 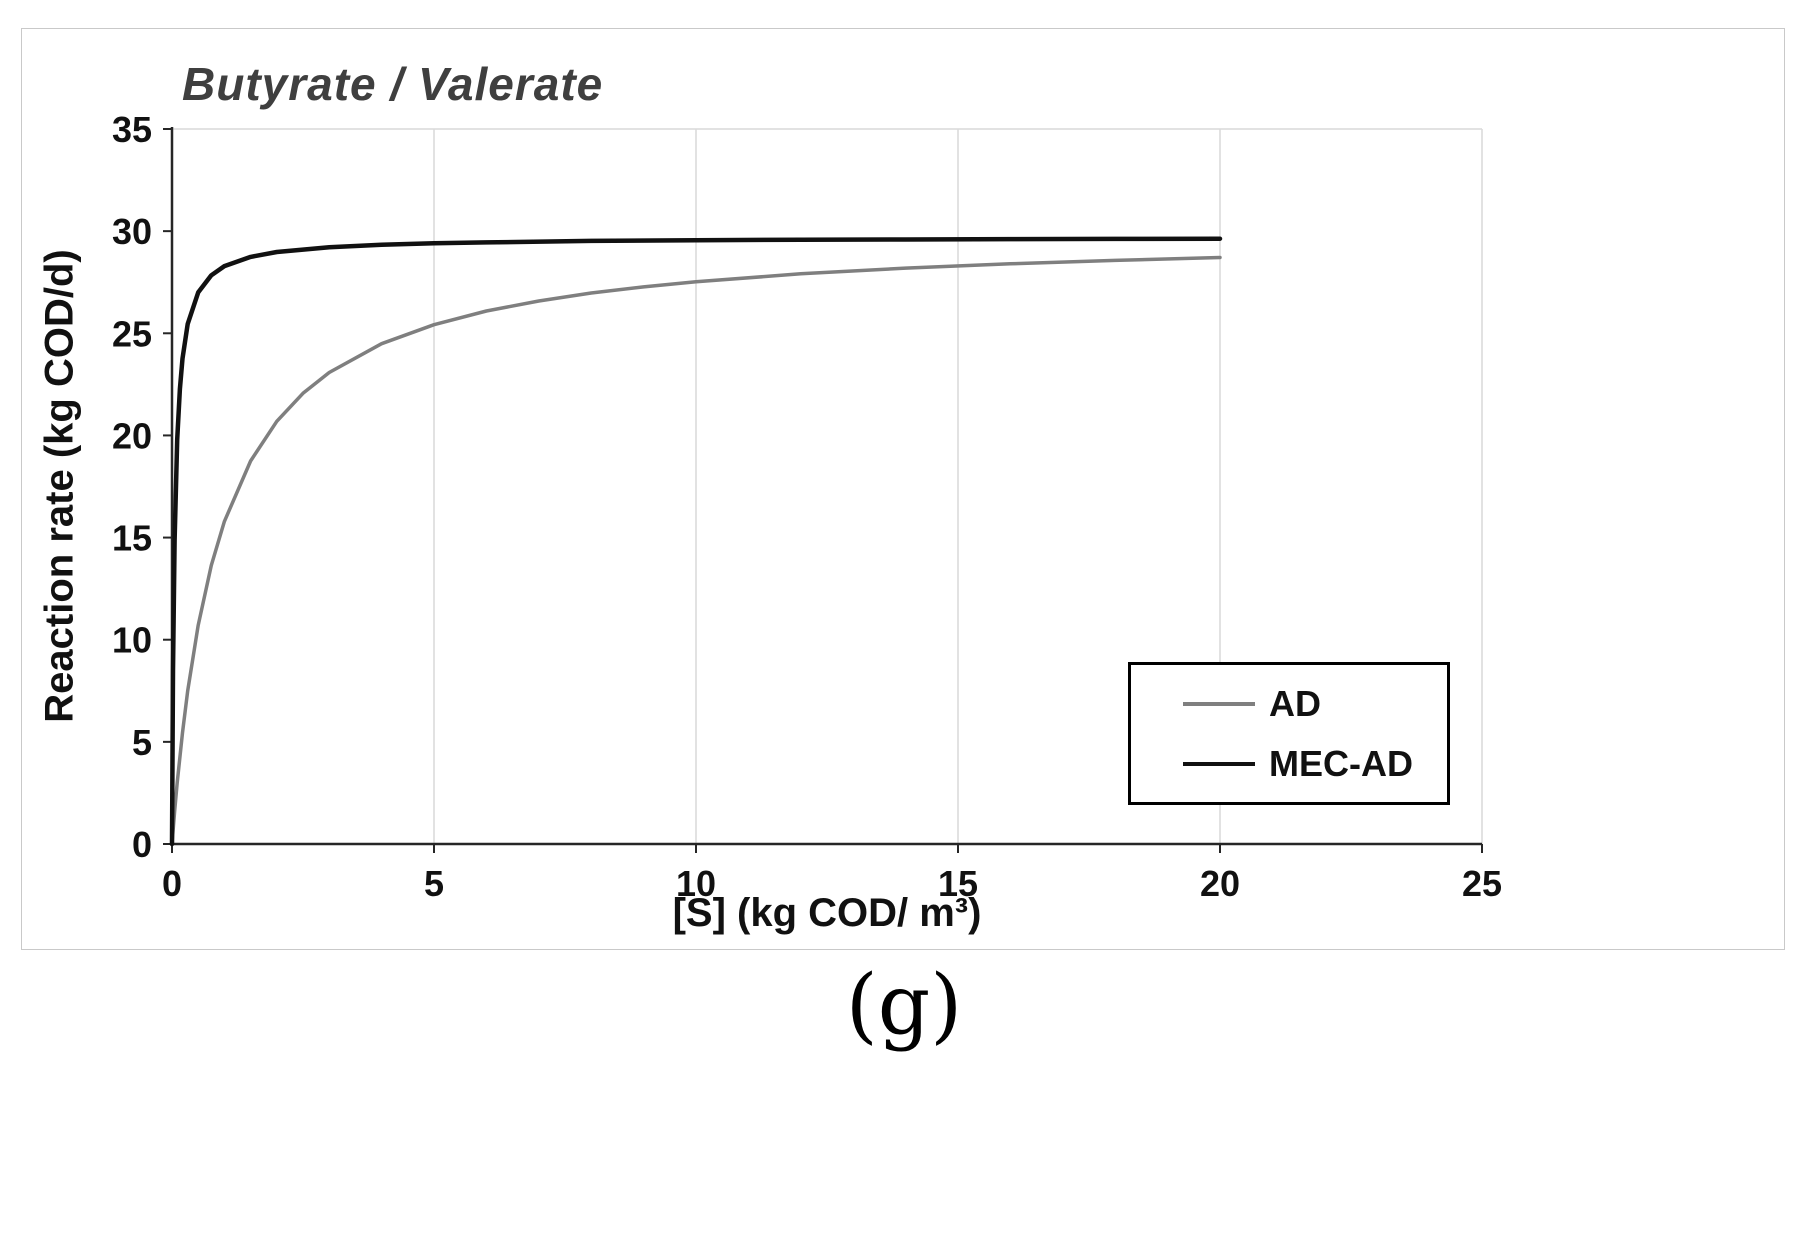 What do you see at coordinates (1219, 703) in the screenshot?
I see `ad-line-swatch` at bounding box center [1219, 703].